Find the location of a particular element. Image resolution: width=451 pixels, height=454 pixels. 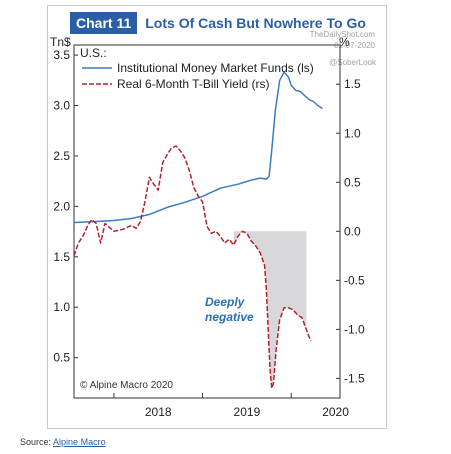

watermark-date: 01-07-2020 is located at coordinates (354, 45).